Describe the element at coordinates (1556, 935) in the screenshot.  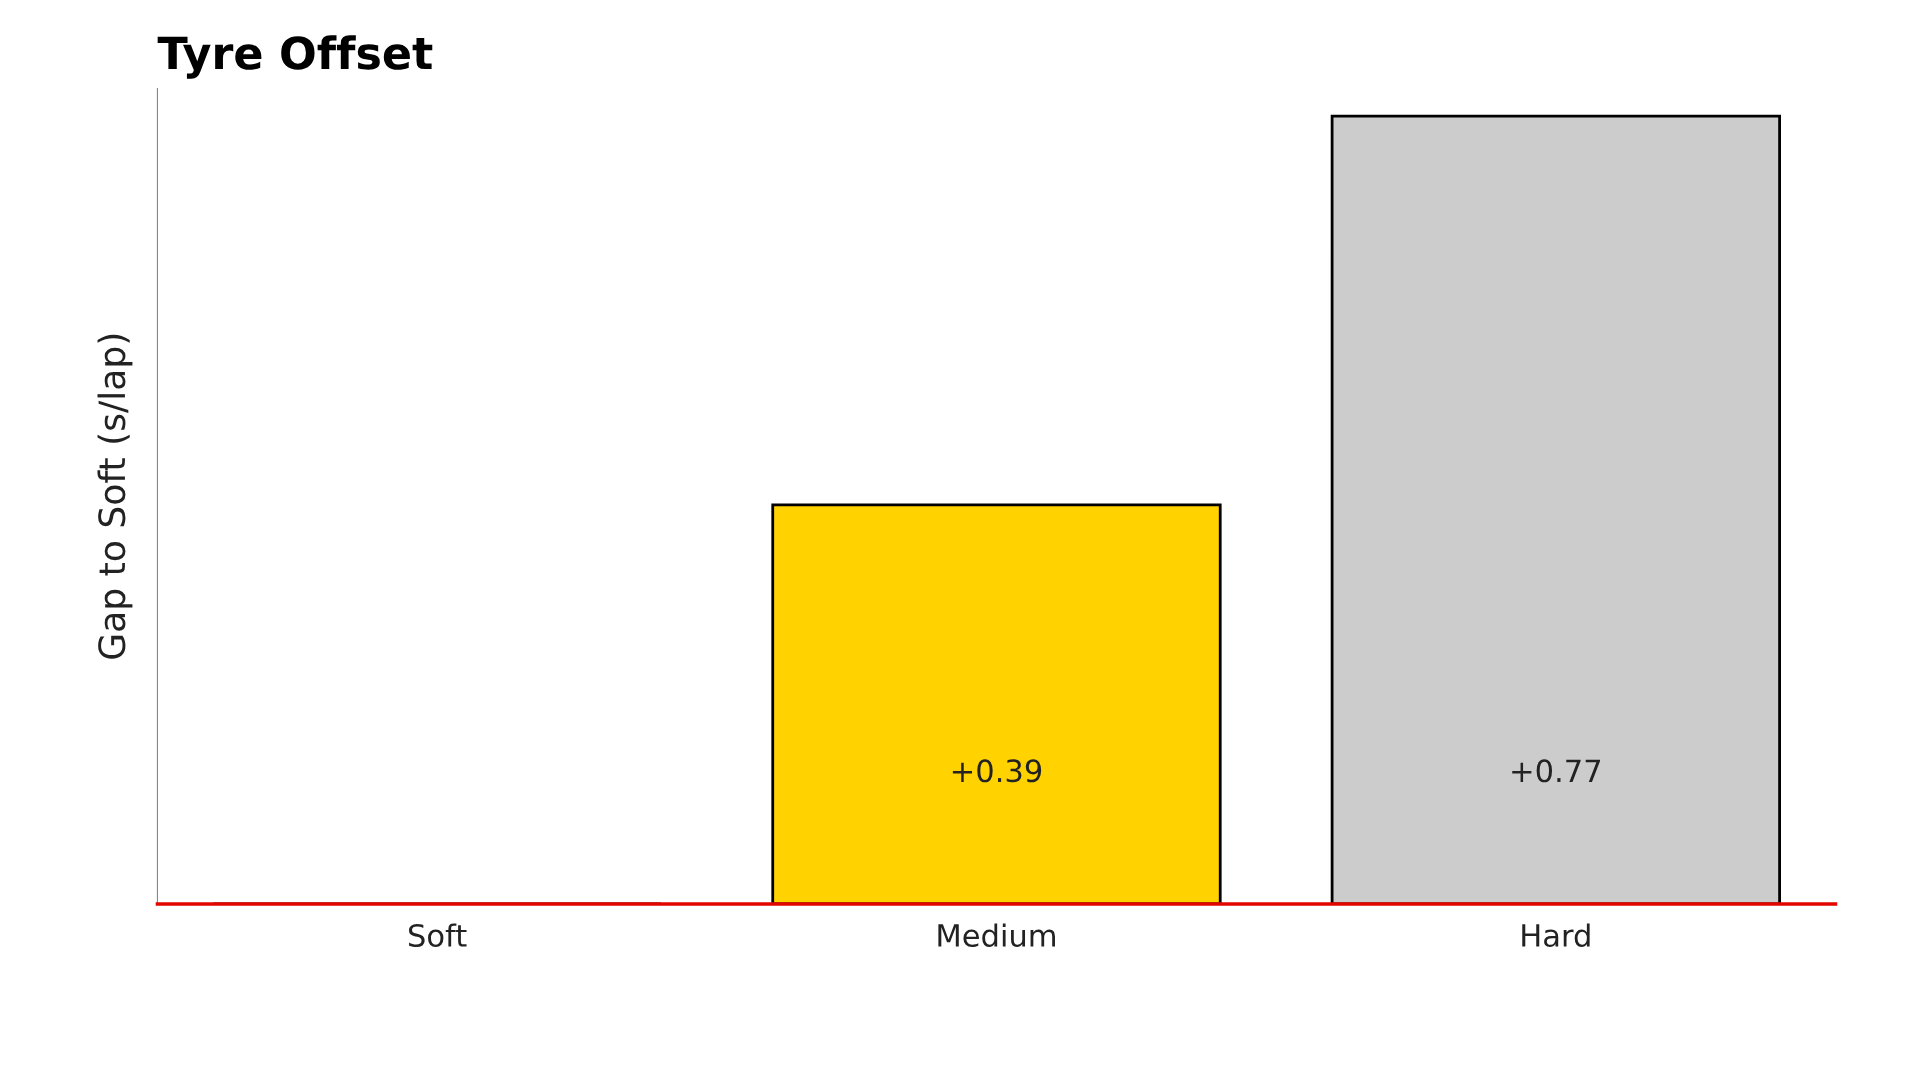
I see `x-tick-label: Hard` at that location.